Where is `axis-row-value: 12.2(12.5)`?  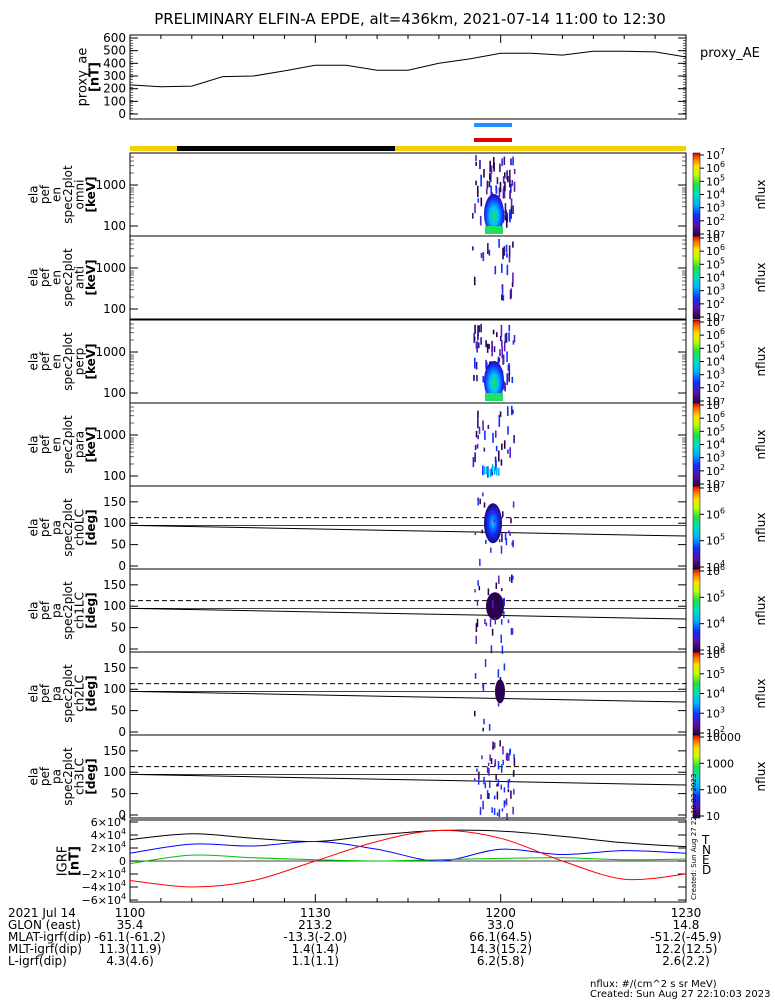
axis-row-value: 12.2(12.5) is located at coordinates (686, 949).